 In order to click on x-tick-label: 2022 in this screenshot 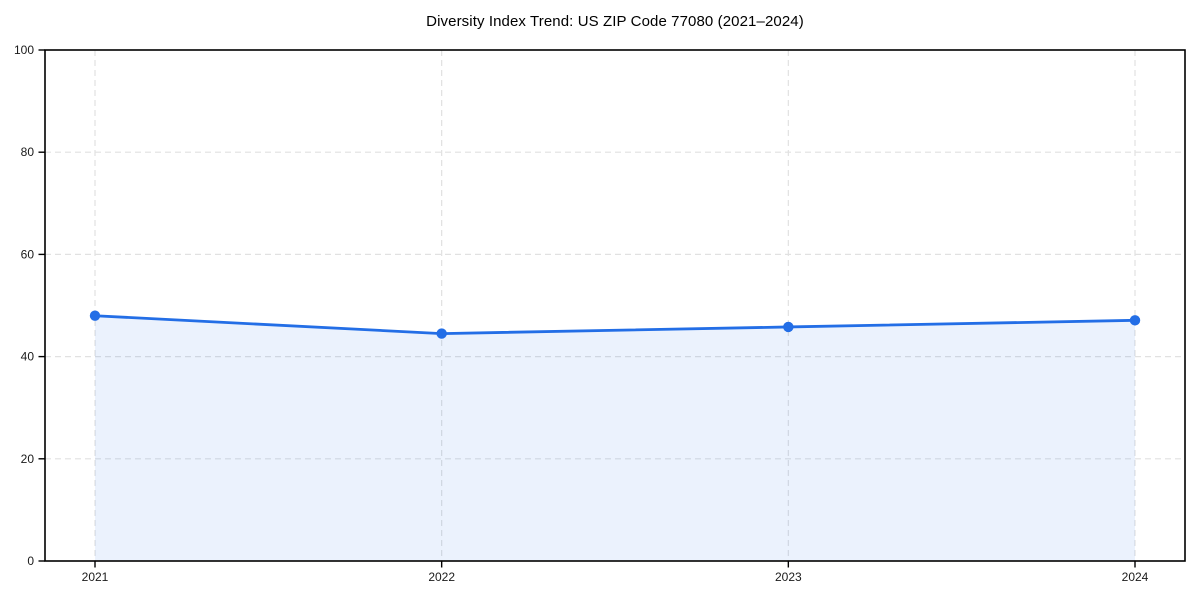, I will do `click(441, 577)`.